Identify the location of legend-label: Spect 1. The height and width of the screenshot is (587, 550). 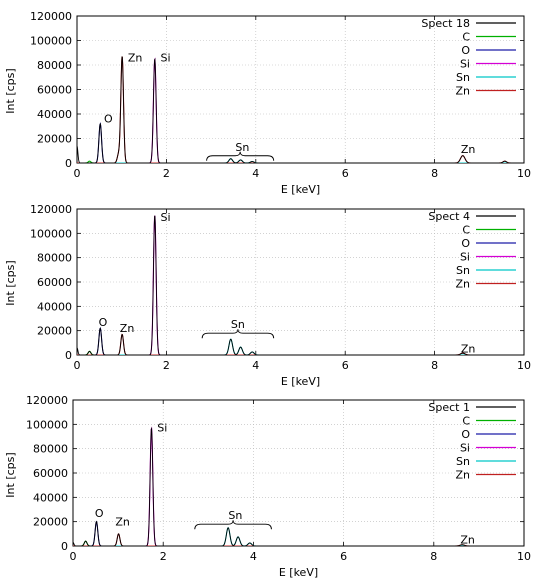
(449, 407).